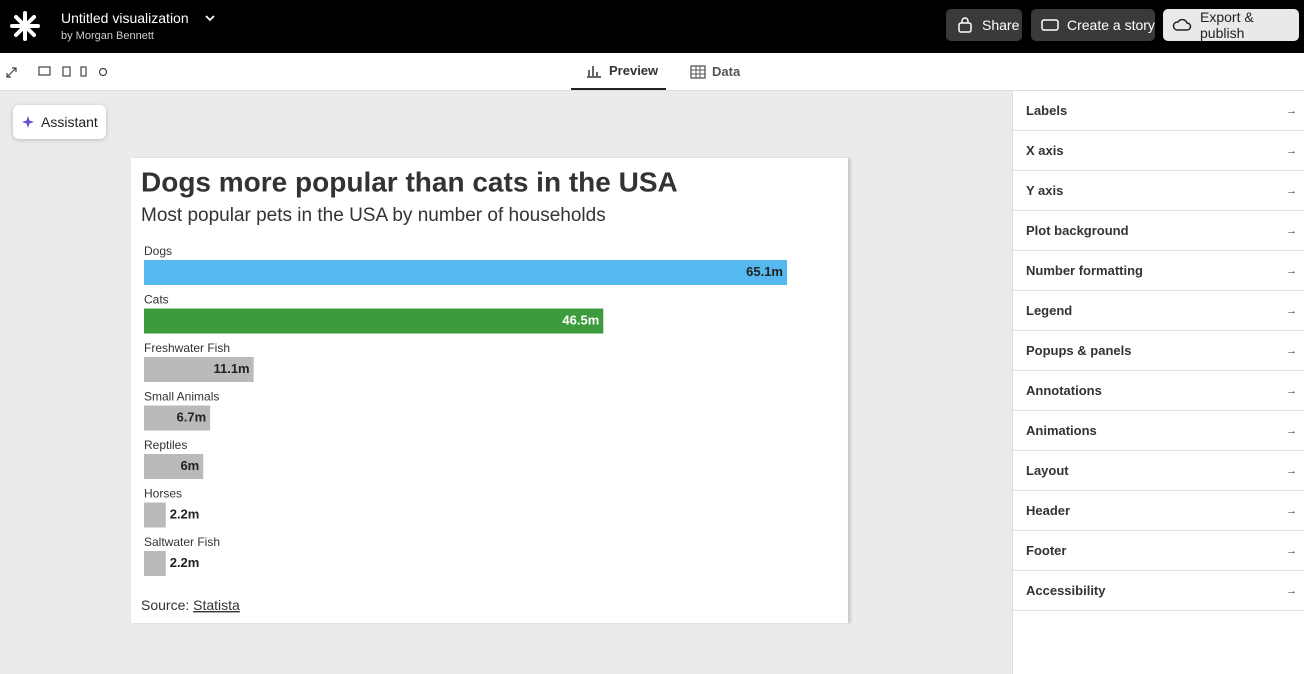 This screenshot has height=674, width=1304. Describe the element at coordinates (1158, 231) in the screenshot. I see `settings-item: Plot background` at that location.